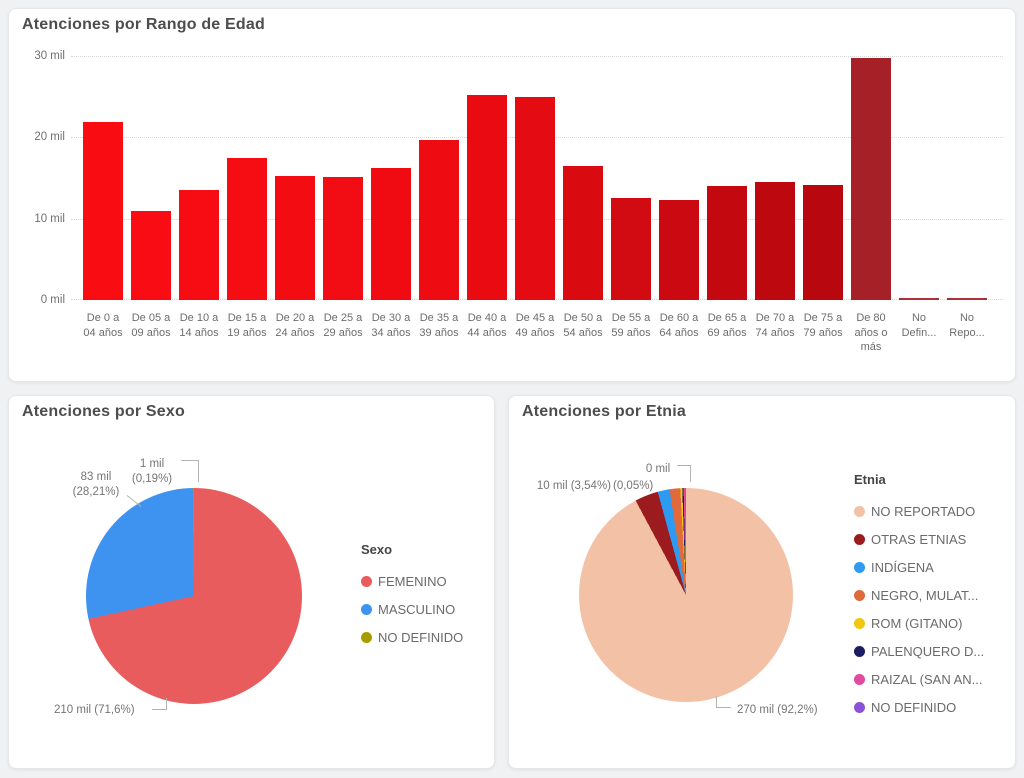  What do you see at coordinates (96, 484) in the screenshot?
I see `callout-masculino: 83 mil (28,21%)` at bounding box center [96, 484].